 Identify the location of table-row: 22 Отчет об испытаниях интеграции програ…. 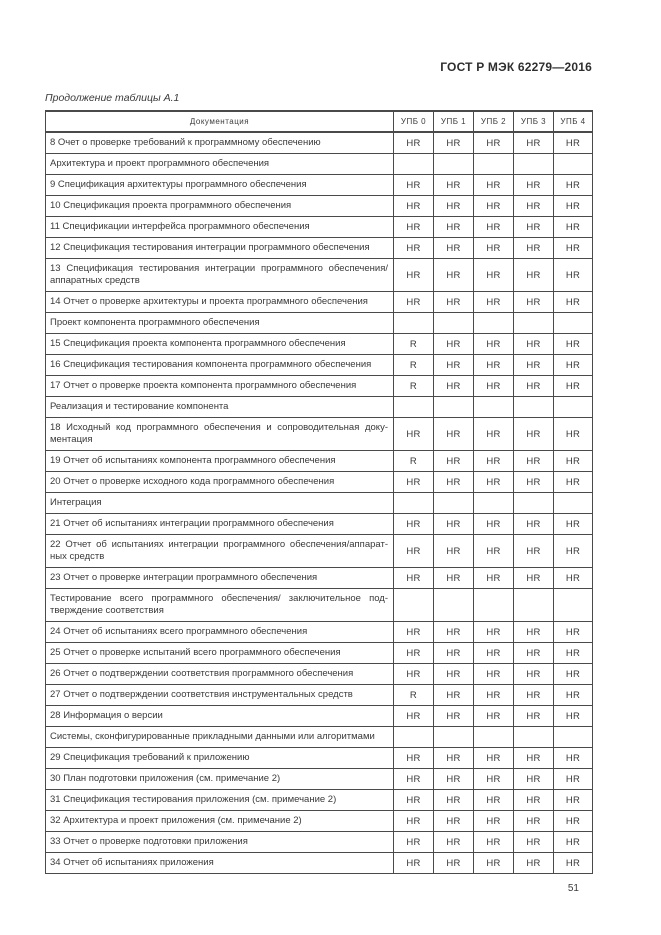
(319, 551).